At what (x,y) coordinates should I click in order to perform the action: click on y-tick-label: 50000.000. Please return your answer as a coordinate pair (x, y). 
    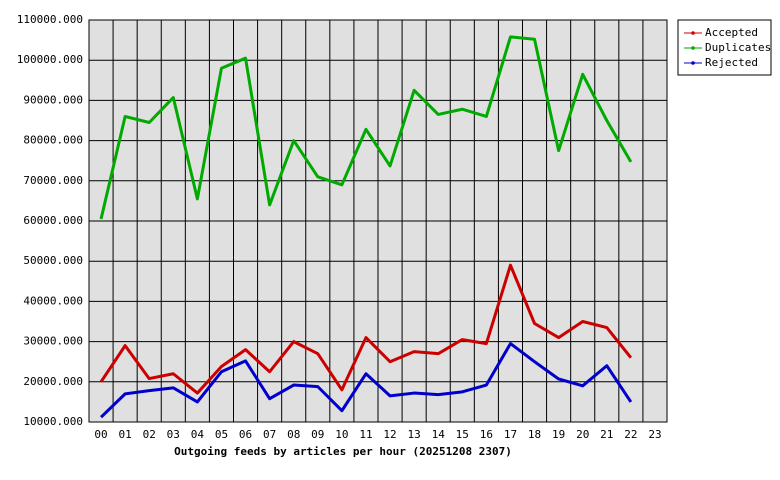
    Looking at the image, I should click on (53, 260).